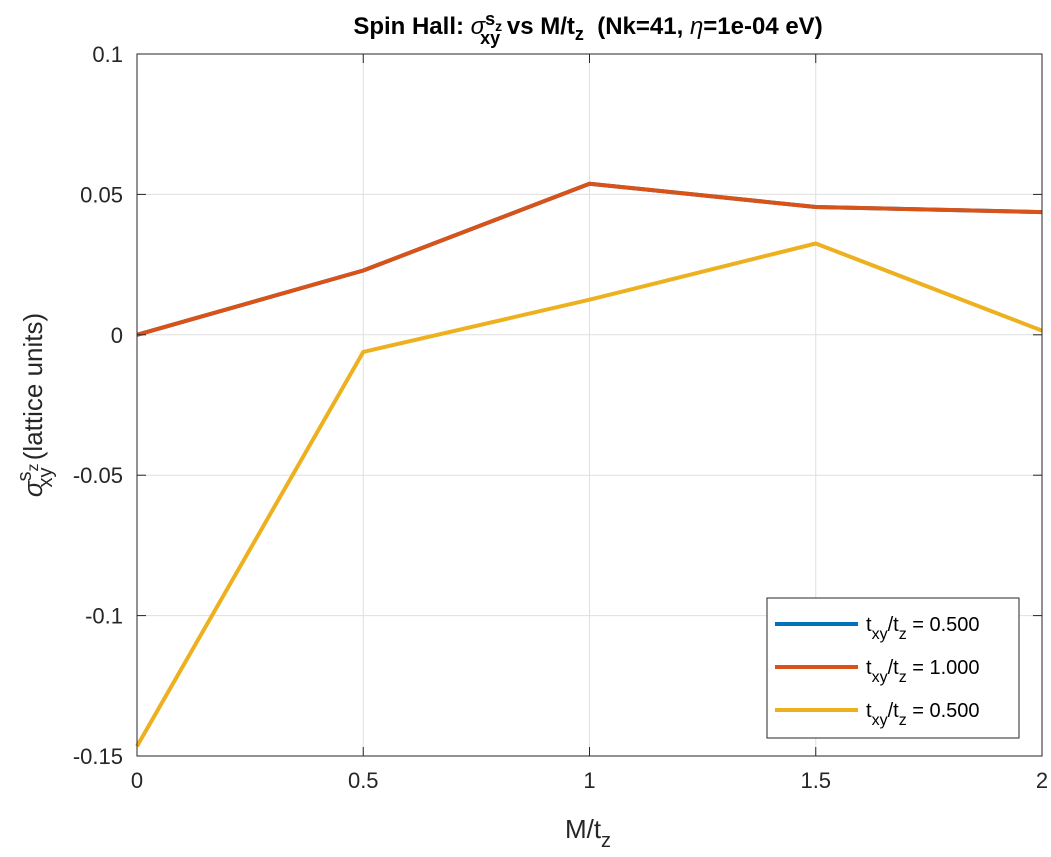 The height and width of the screenshot is (857, 1051). I want to click on x-tick-labels: 0 0.5 1 1.5 2, so click(589, 780).